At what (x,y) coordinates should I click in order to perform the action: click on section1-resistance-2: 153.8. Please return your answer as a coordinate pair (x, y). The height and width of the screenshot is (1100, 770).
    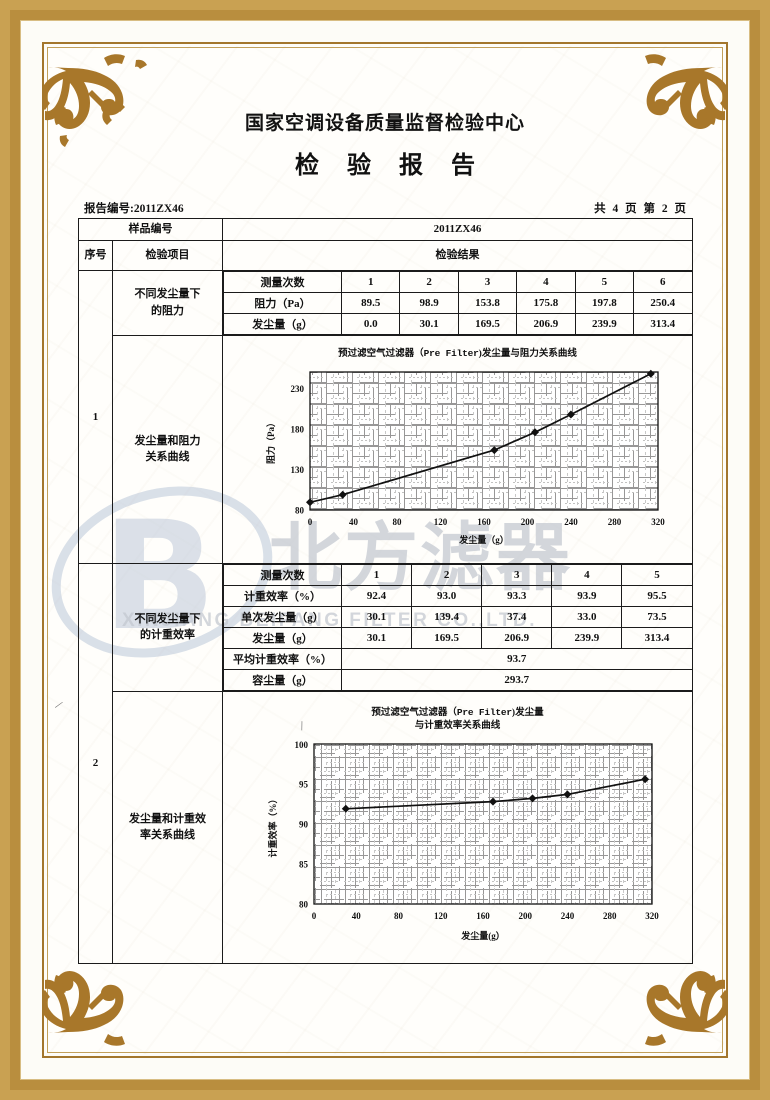
    Looking at the image, I should click on (487, 302).